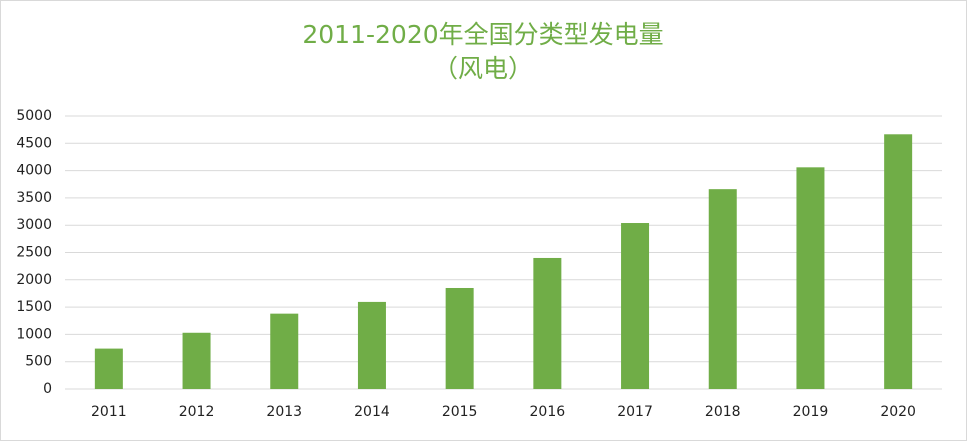 This screenshot has height=441, width=967. Describe the element at coordinates (109, 412) in the screenshot. I see `x-tick-label: 2011` at that location.